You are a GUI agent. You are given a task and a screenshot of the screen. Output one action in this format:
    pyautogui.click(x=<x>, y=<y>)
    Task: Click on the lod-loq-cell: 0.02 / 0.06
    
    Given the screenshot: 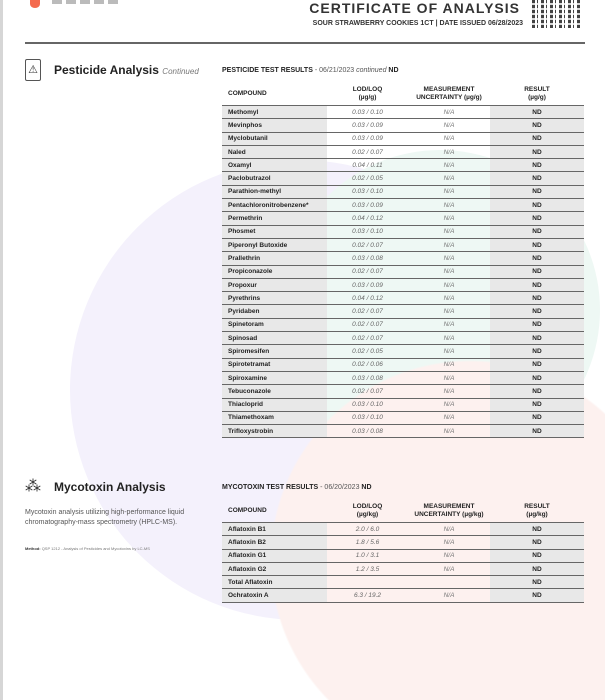 What is the action you would take?
    pyautogui.click(x=367, y=364)
    